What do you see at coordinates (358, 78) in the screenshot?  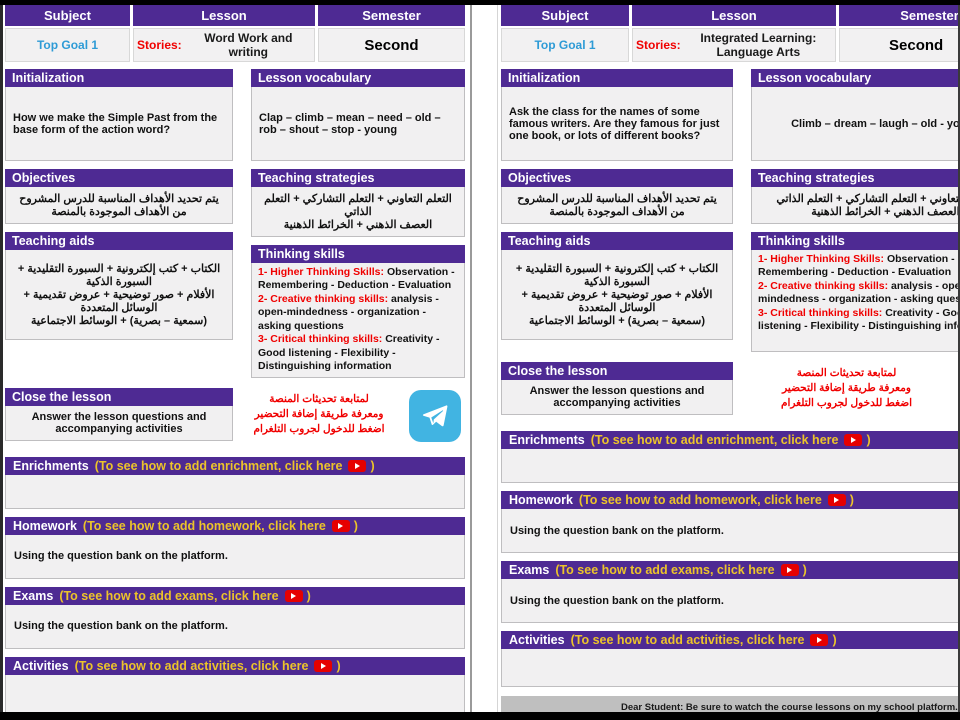 I see `lesson-vocabulary-header: Lesson vocabulary` at bounding box center [358, 78].